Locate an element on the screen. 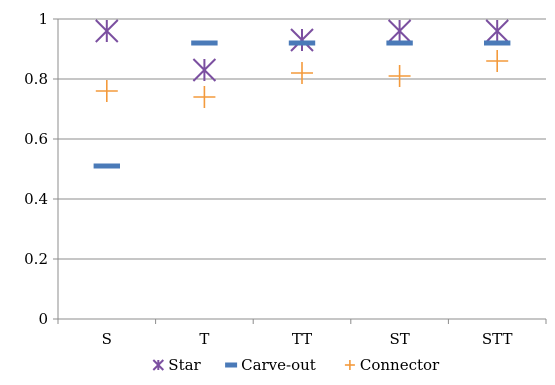 Image resolution: width=555 pixels, height=385 pixels. x-axis-ticks: S T TT ST STT is located at coordinates (307, 339).